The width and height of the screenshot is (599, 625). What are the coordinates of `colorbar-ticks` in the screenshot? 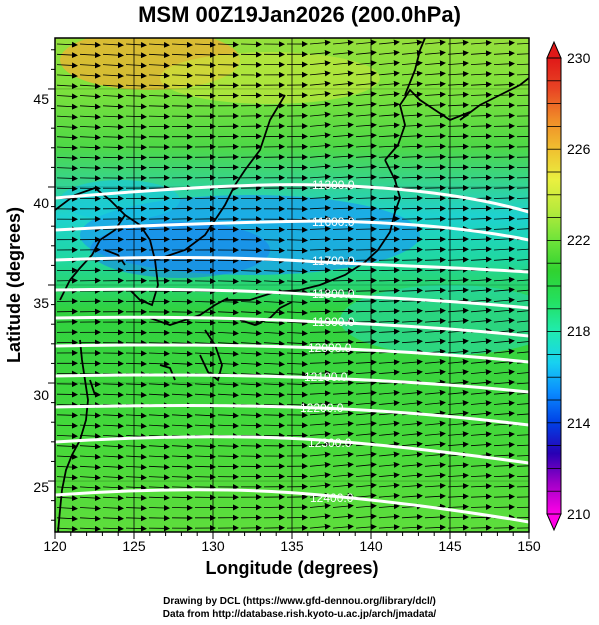 It's located at (554, 286).